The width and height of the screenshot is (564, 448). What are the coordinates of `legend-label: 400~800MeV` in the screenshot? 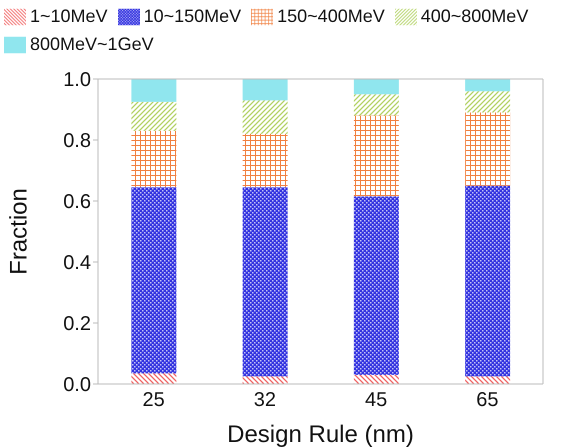 It's located at (474, 16).